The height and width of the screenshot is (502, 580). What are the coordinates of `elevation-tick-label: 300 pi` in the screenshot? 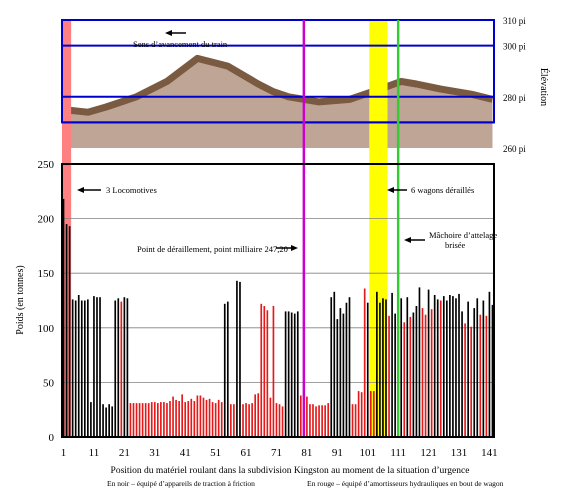 It's located at (514, 47).